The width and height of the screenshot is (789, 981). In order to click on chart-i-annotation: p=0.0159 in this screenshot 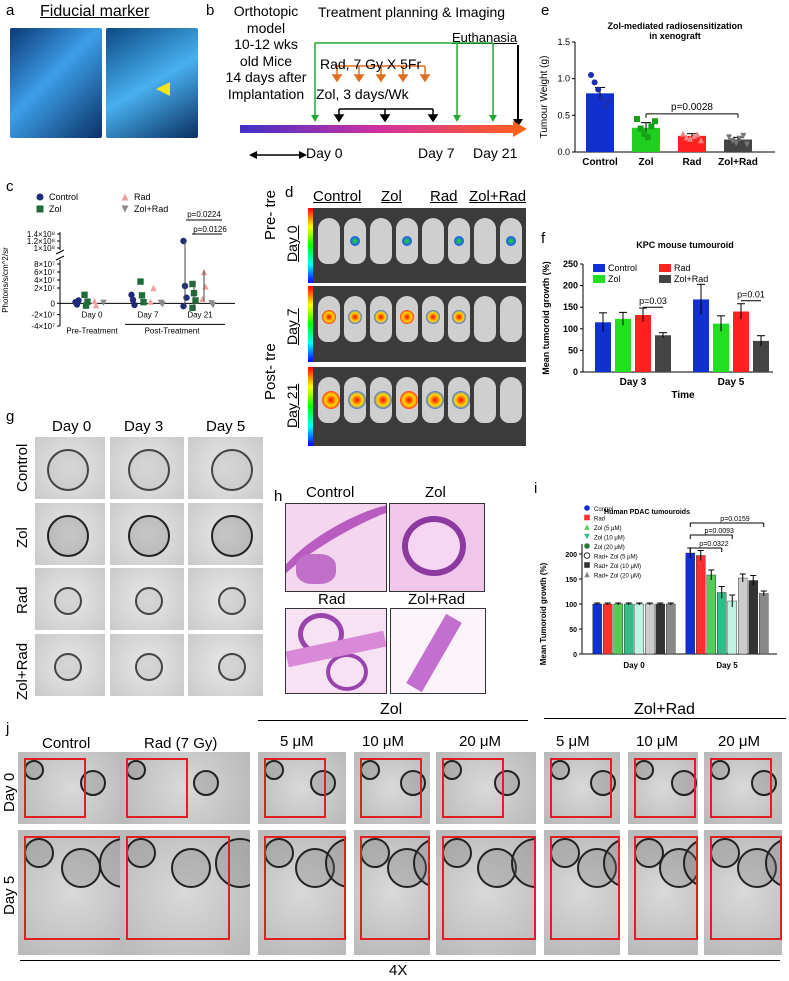, I will do `click(734, 519)`.